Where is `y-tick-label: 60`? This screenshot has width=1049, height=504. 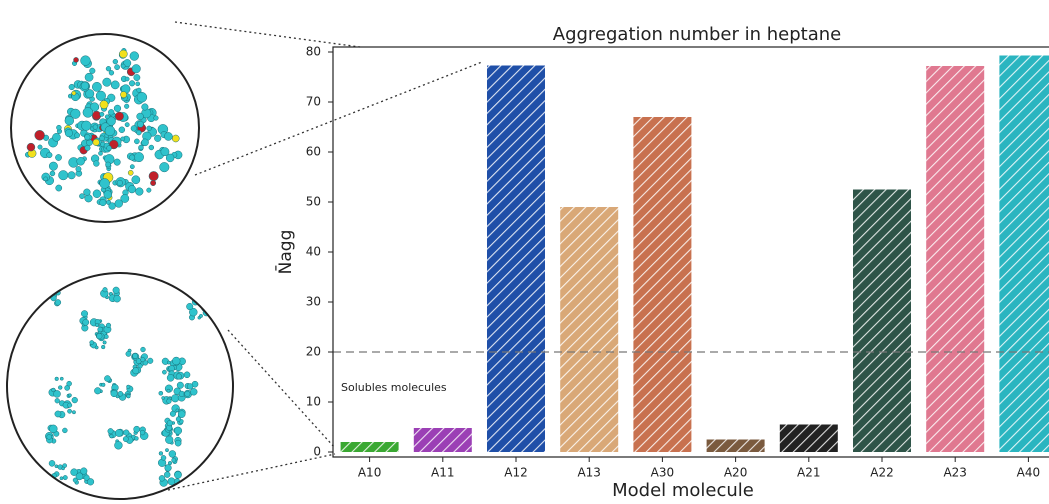 y-tick-label: 60 is located at coordinates (313, 152).